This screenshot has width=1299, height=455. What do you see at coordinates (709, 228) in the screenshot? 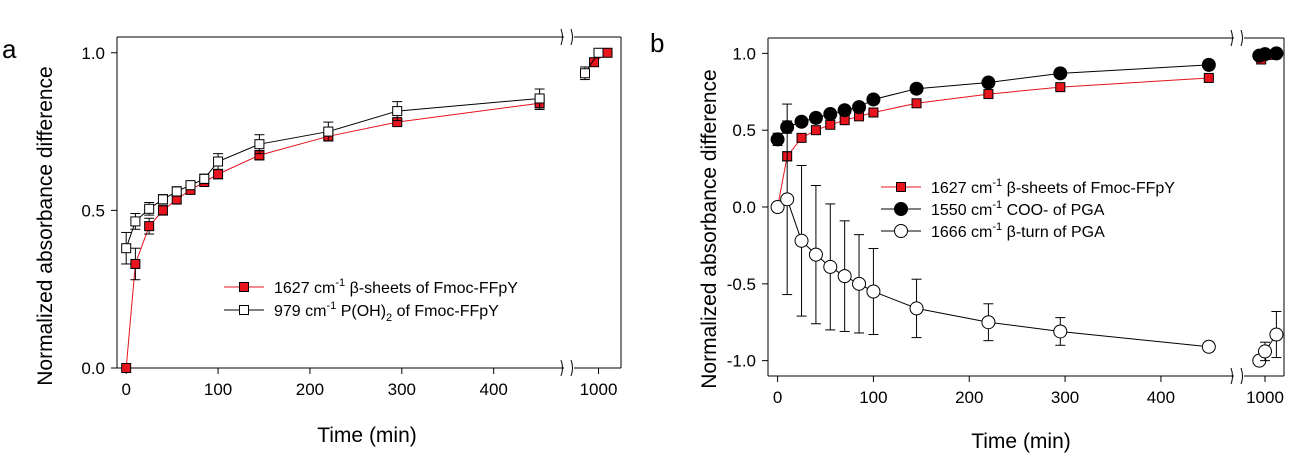
I see `panel-b-y-axis-label: Normalized absorbance difference` at bounding box center [709, 228].